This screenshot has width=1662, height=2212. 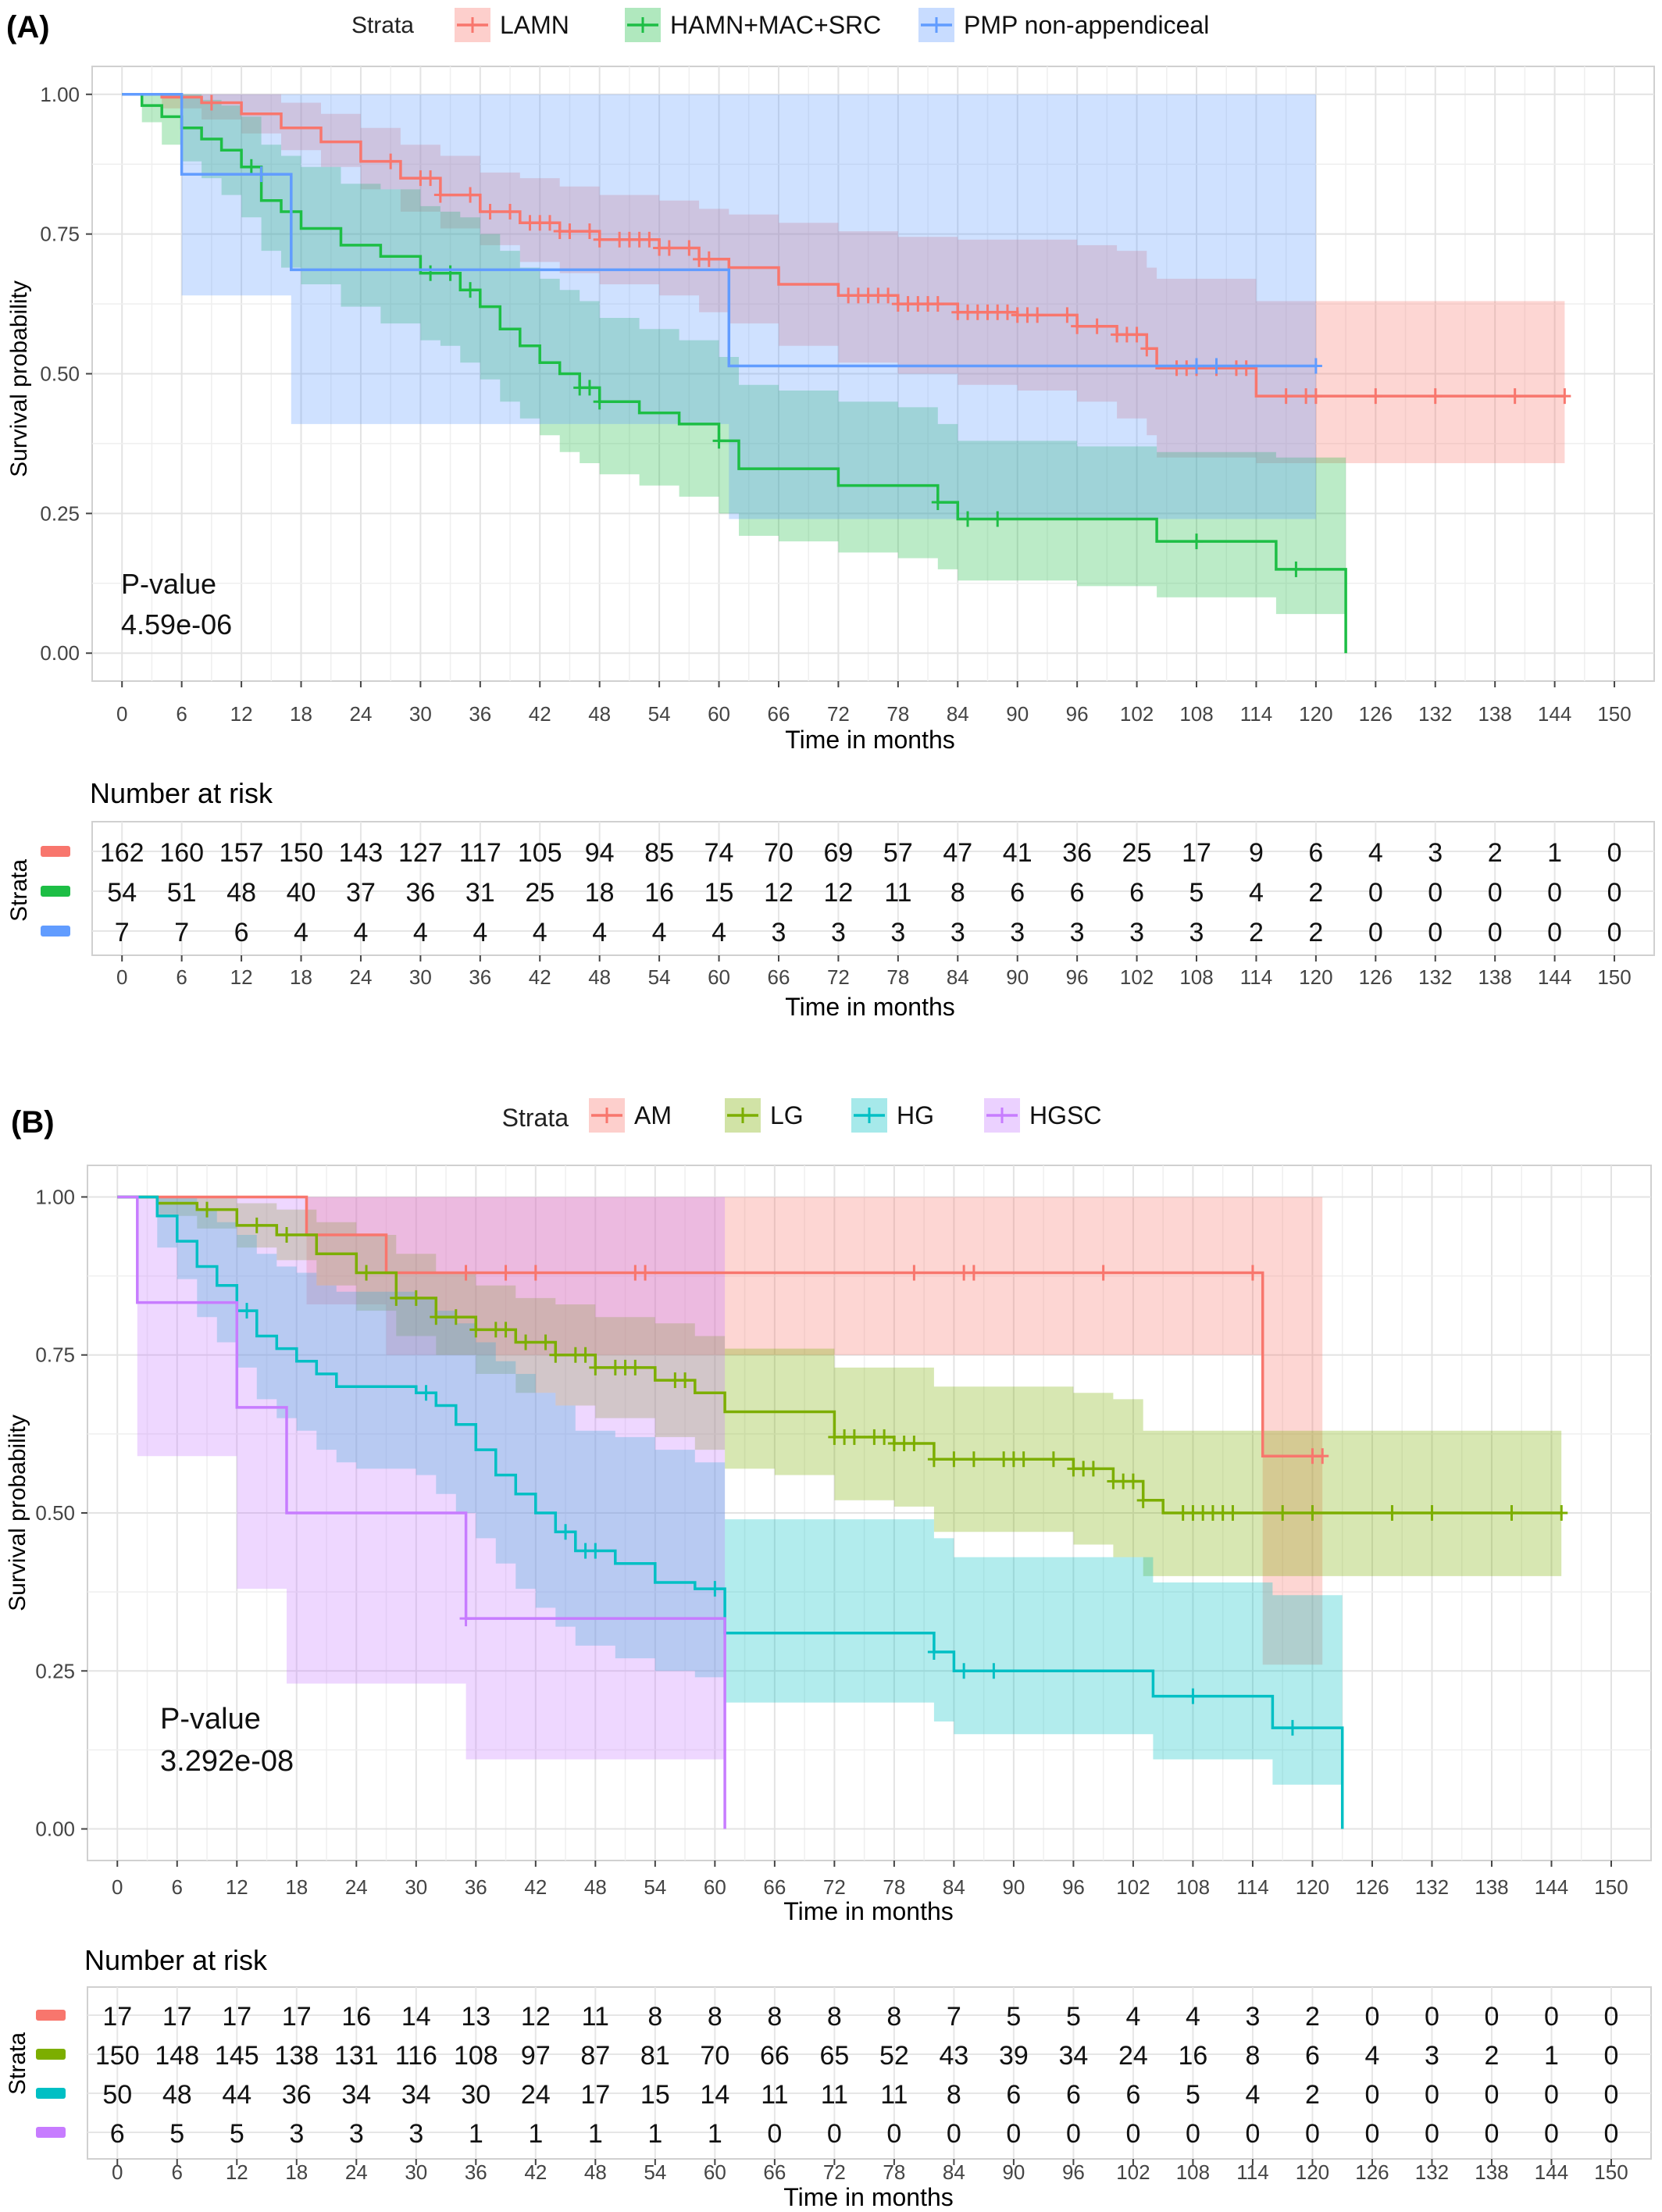 I want to click on panel-a-risk-x-tick-label: 6, so click(x=181, y=977).